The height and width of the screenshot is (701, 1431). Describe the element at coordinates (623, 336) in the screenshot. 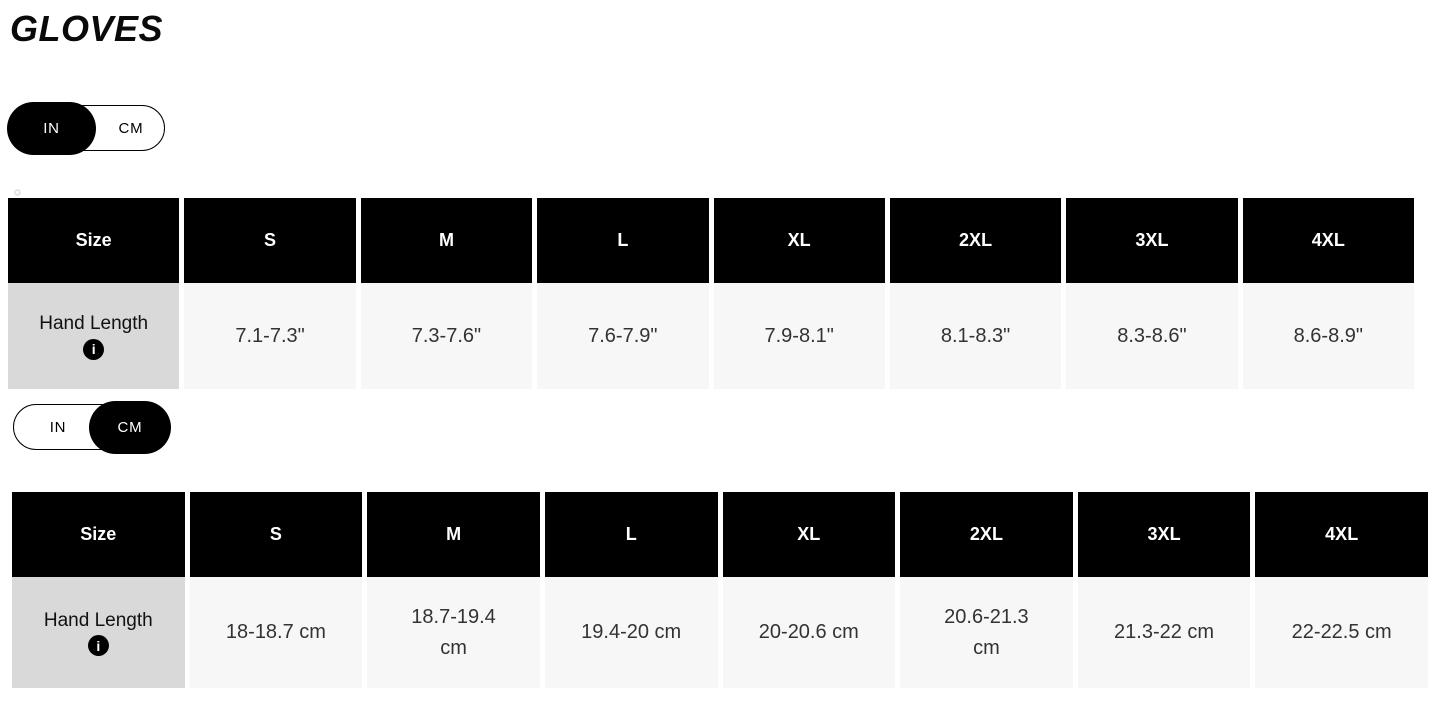

I see `table-cell: 7.6-7.9"` at that location.